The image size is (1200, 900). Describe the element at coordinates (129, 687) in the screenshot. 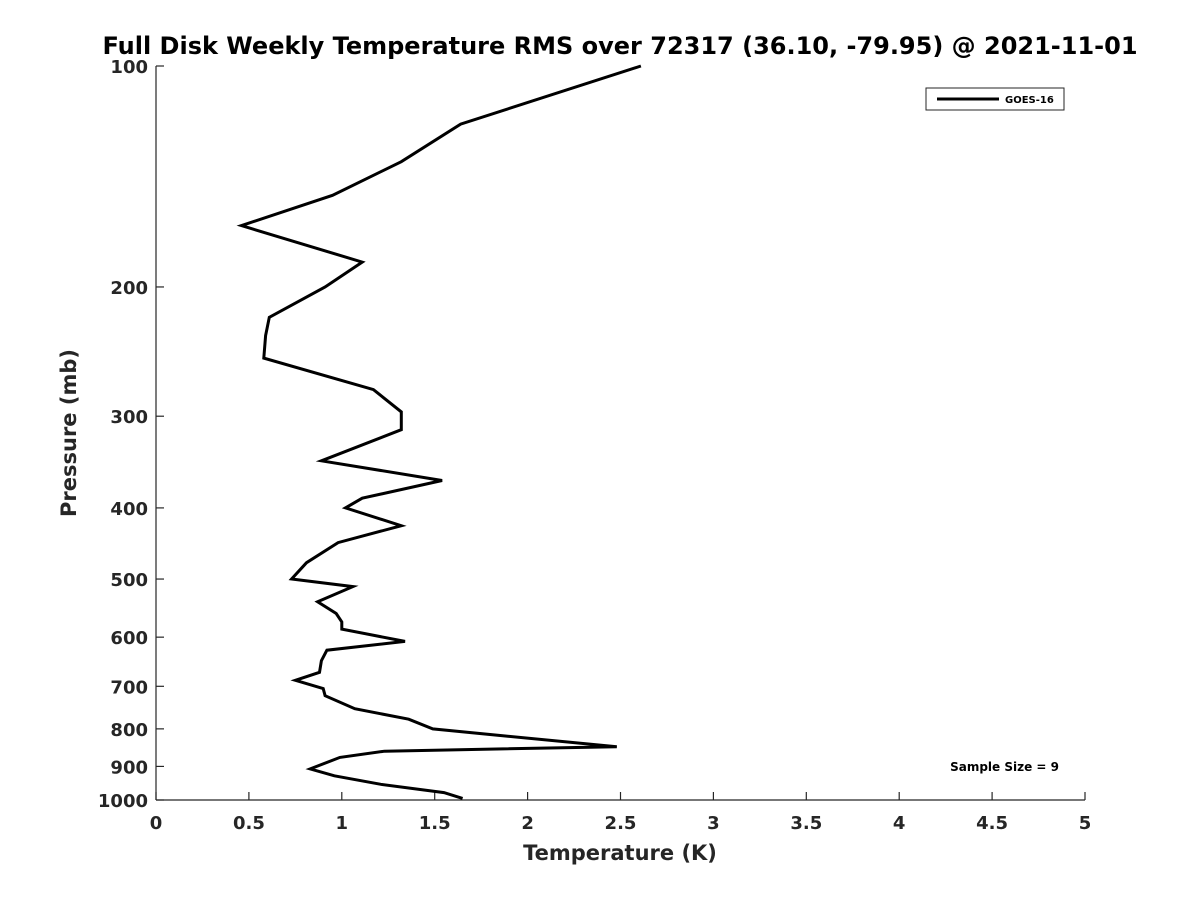

I see `y-tick-label: 700` at that location.